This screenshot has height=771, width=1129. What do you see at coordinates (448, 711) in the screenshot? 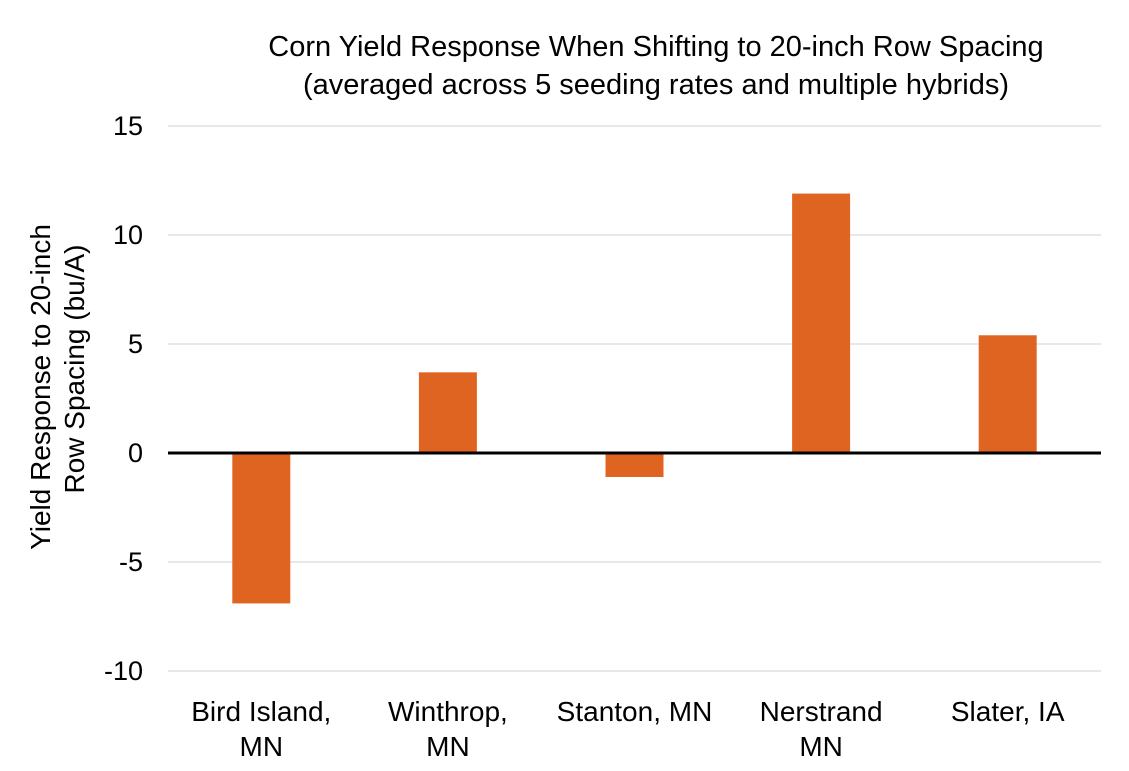
I see `x-category-label: Winthrop,` at bounding box center [448, 711].